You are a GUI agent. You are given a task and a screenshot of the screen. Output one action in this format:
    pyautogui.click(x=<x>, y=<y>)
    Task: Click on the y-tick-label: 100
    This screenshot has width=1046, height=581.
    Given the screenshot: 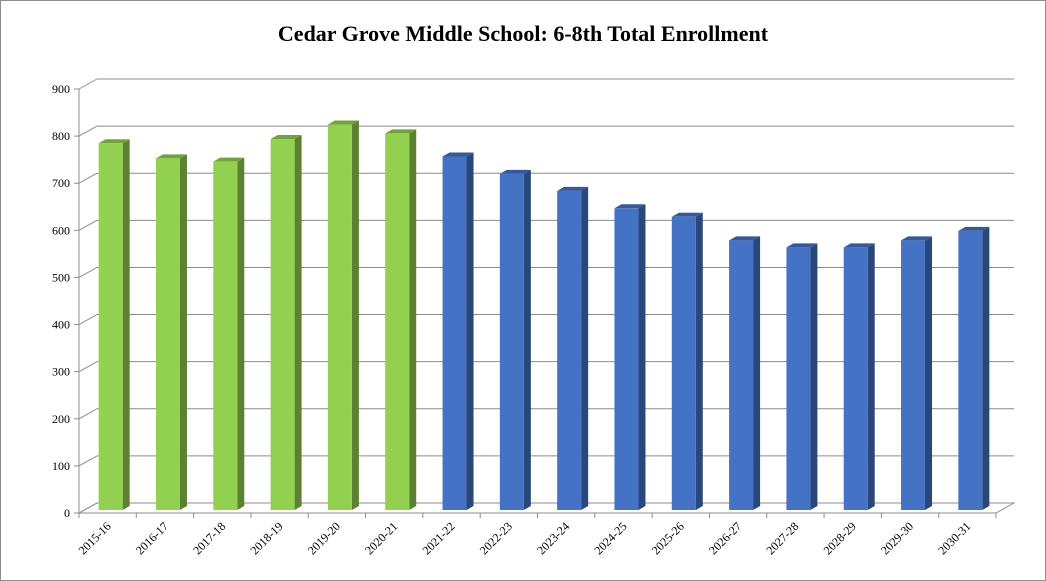 What is the action you would take?
    pyautogui.click(x=61, y=466)
    